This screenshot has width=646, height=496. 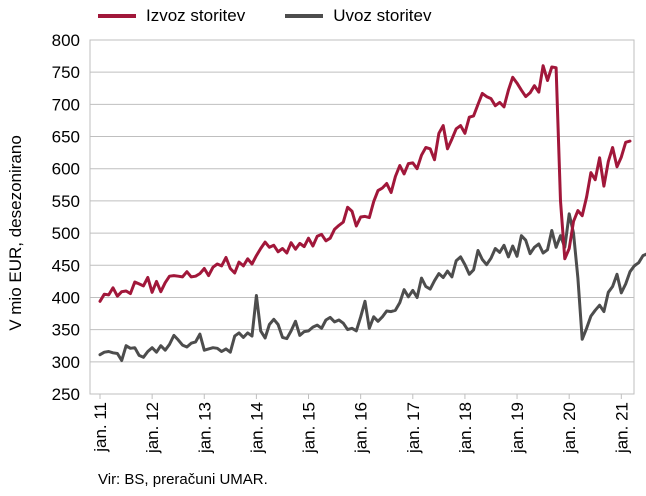 I want to click on y-tick-label: 250, so click(x=66, y=394).